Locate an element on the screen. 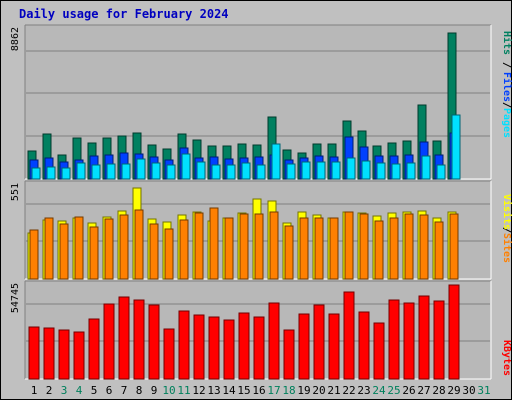  day-label-8: 8 is located at coordinates (139, 390).